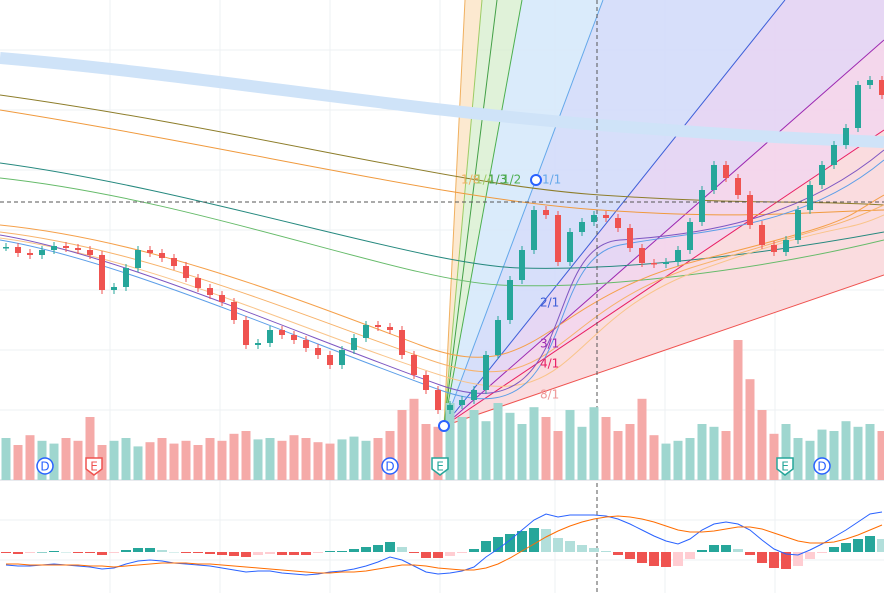 This screenshot has width=884, height=593. Describe the element at coordinates (511, 180) in the screenshot. I see `fan-label: 1/2` at that location.